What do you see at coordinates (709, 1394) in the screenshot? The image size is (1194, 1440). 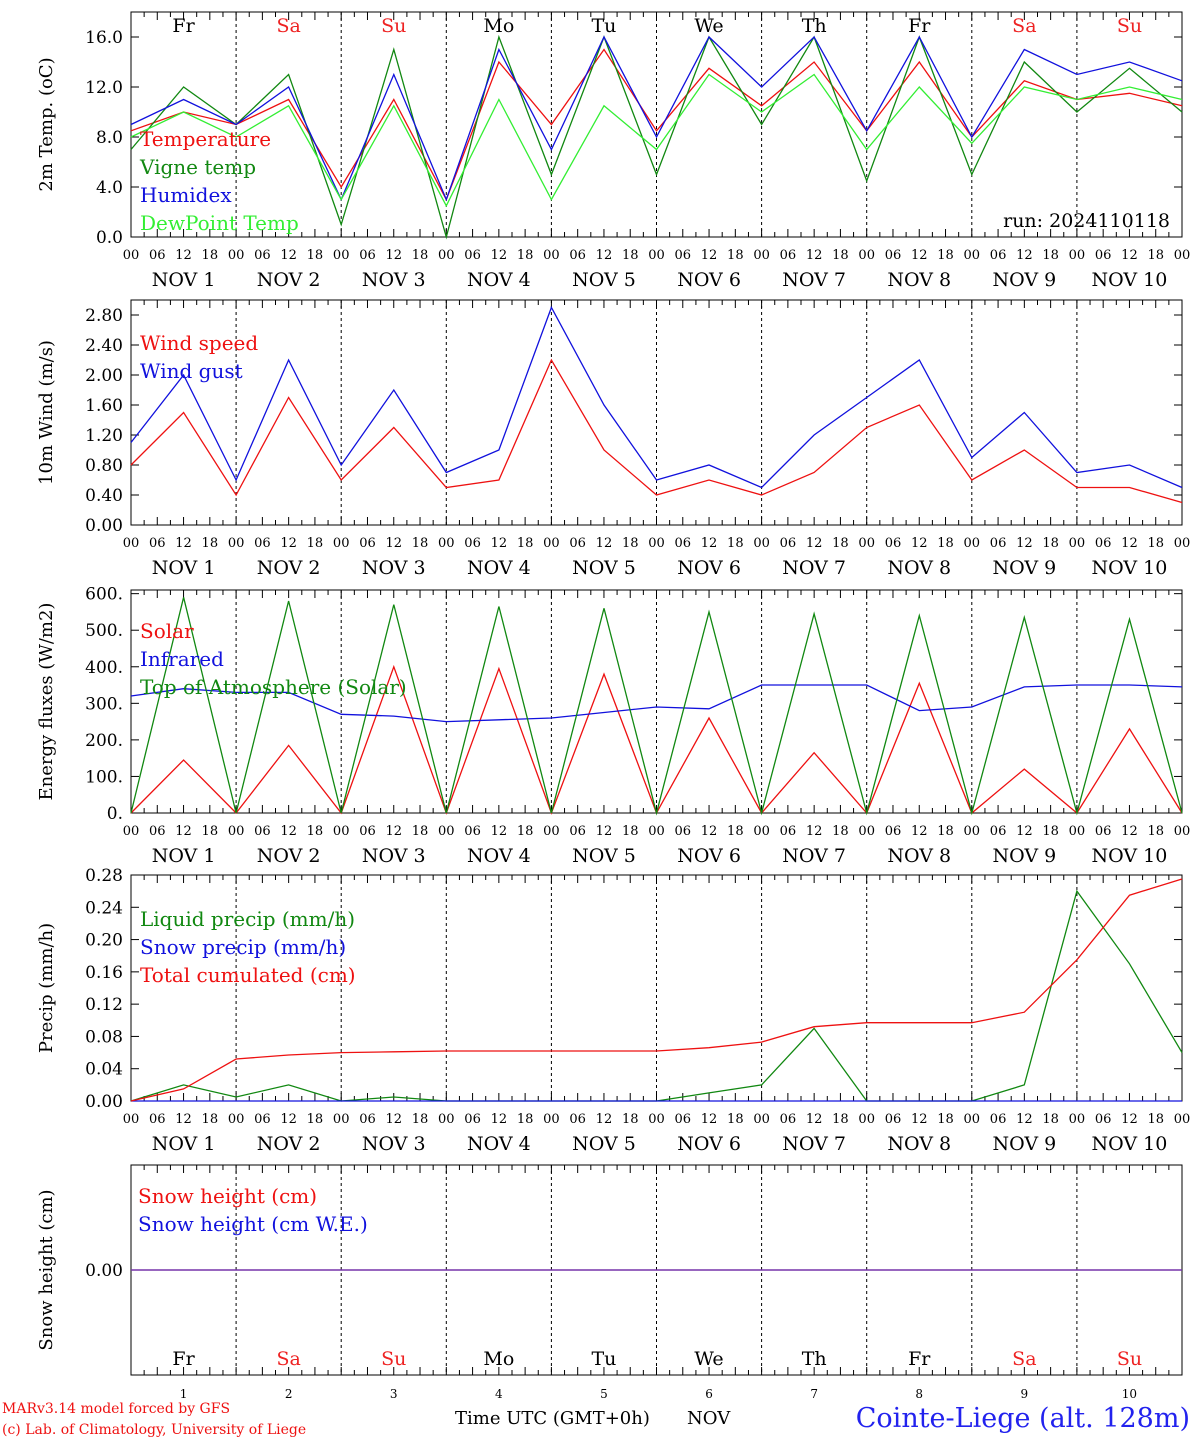 I see `day-number-label: 6` at bounding box center [709, 1394].